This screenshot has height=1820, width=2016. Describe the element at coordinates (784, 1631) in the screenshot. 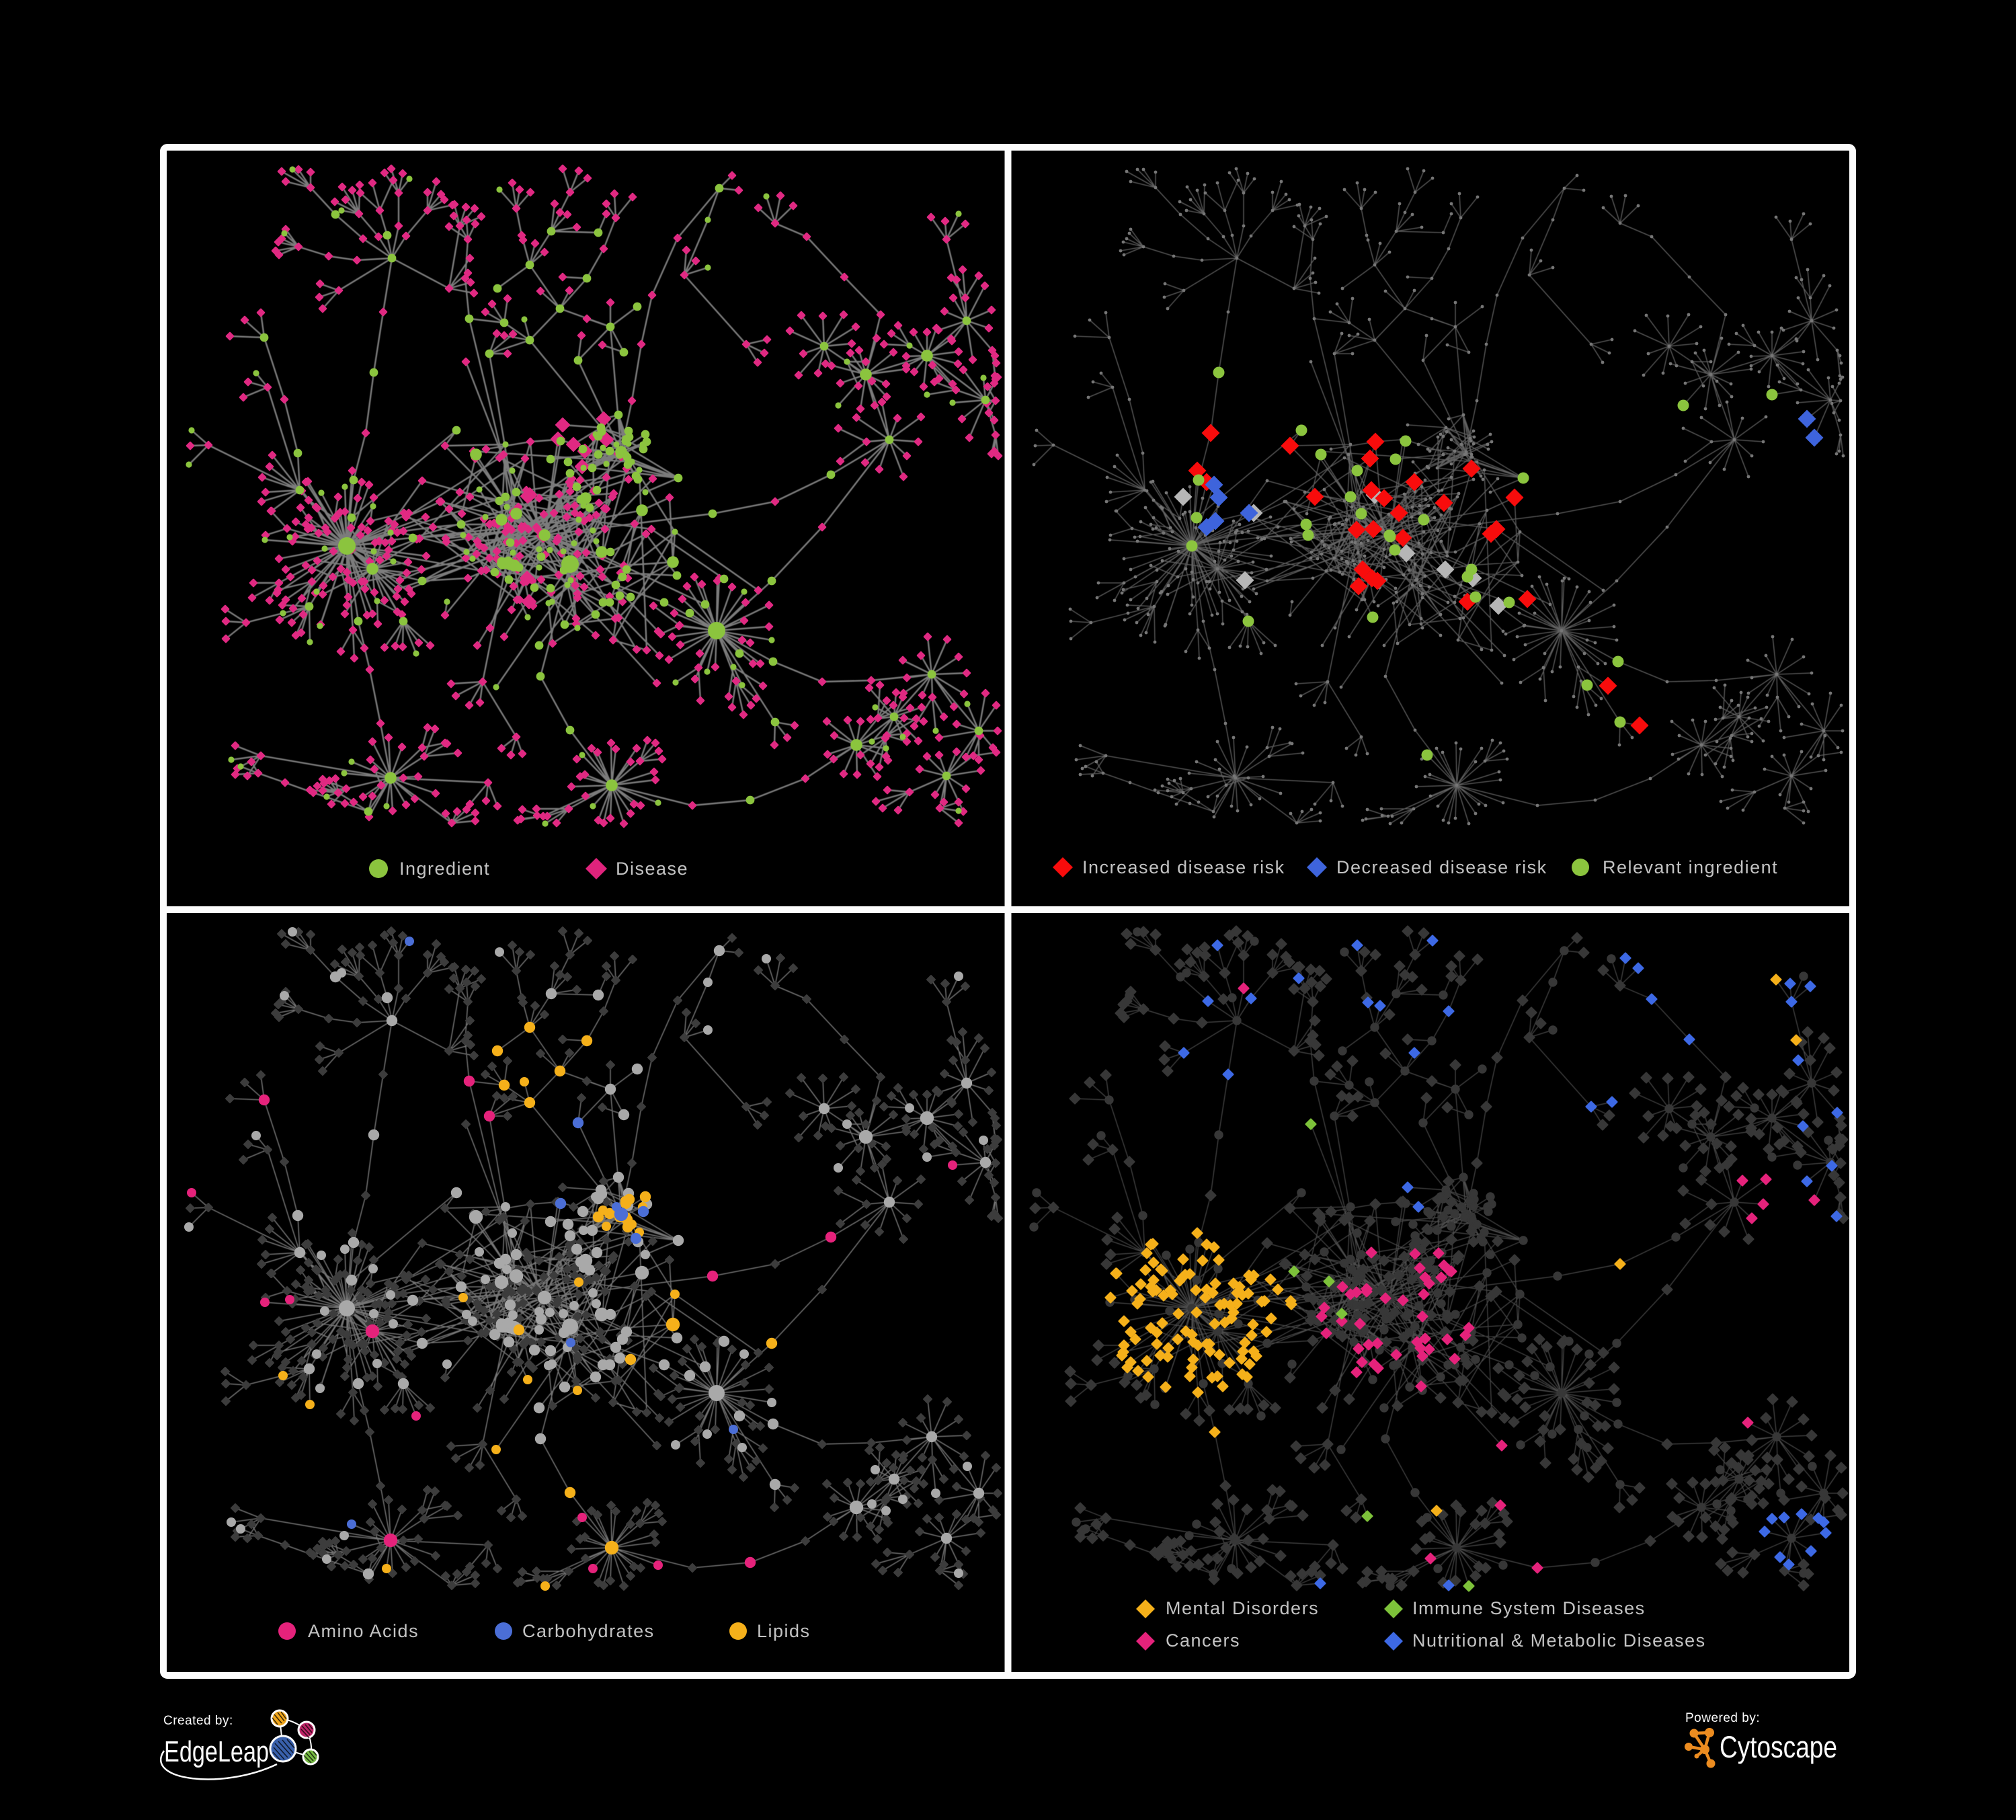

I see `svg-text: Lipids` at that location.